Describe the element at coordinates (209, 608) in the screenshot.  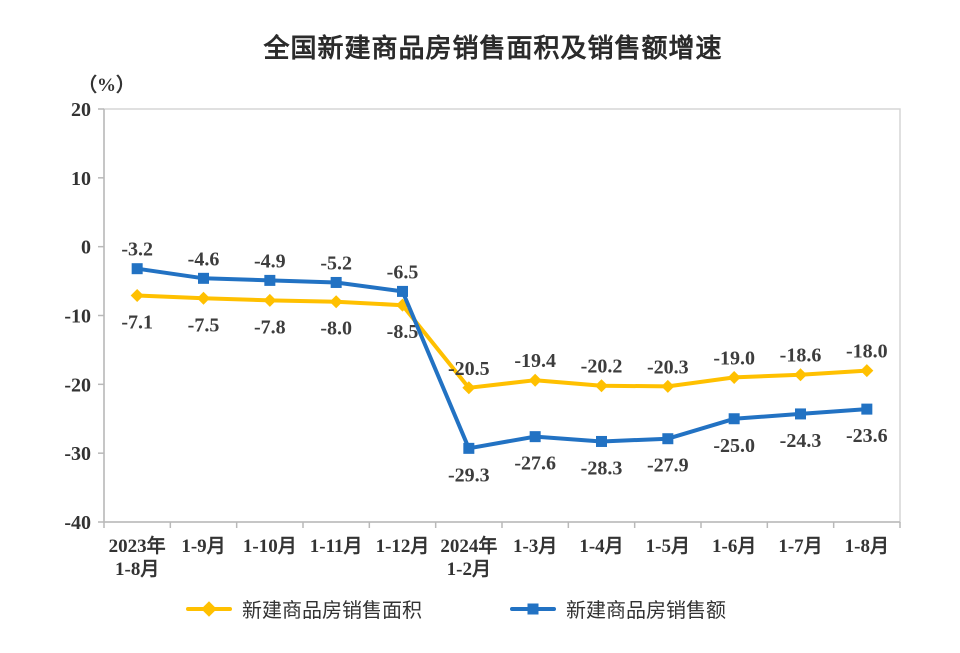
I see `line-diamond-marker-icon` at that location.